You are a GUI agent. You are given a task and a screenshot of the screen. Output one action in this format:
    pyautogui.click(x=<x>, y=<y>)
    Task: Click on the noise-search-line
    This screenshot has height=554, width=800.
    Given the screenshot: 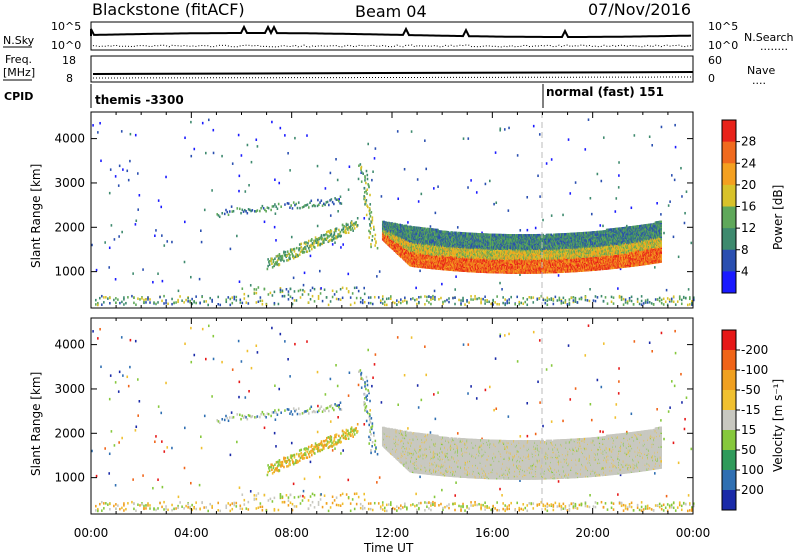 What is the action you would take?
    pyautogui.click(x=391, y=46)
    